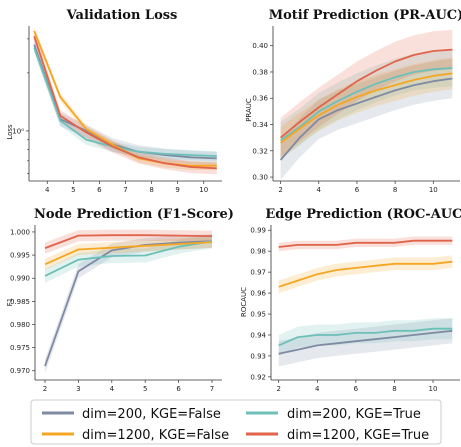 Image resolution: width=461 pixels, height=447 pixels. I want to click on y-tick-label: 0.93, so click(258, 356).